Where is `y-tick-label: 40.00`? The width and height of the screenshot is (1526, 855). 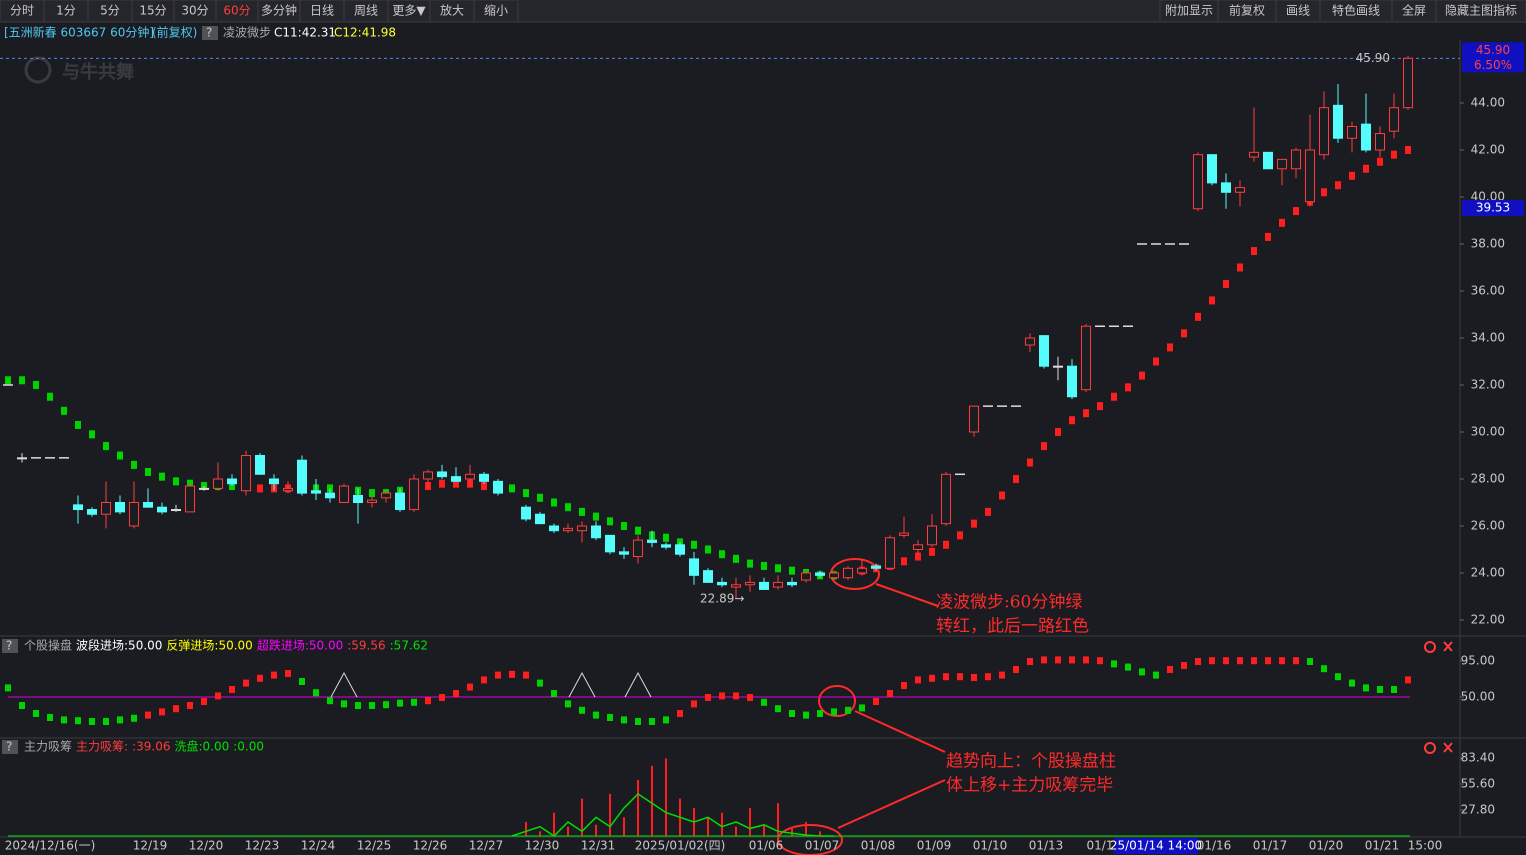
y-tick-label: 40.00 is located at coordinates (1488, 196).